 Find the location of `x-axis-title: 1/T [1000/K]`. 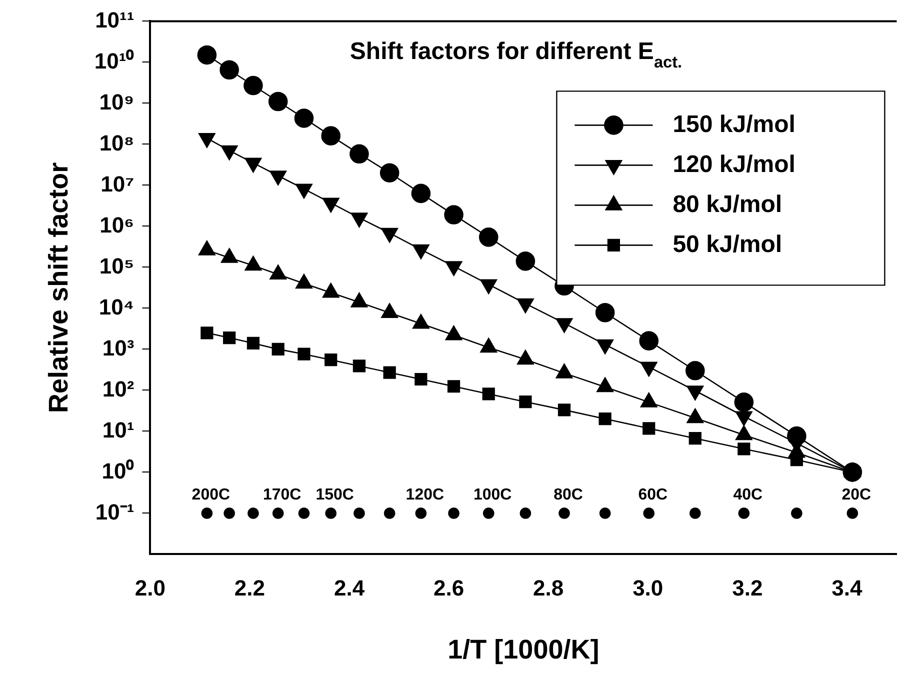

x-axis-title: 1/T [1000/K] is located at coordinates (524, 649).